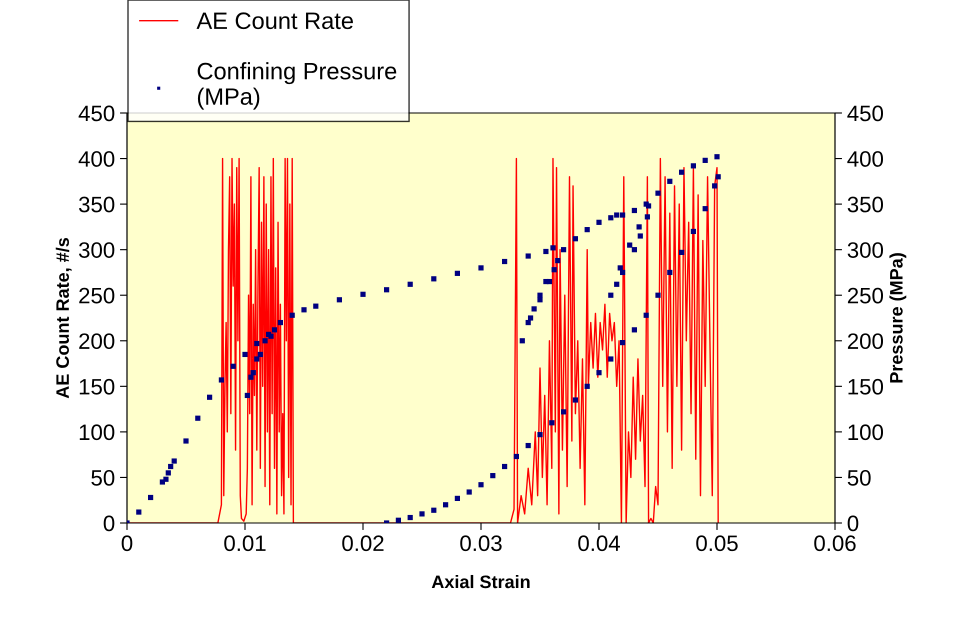 The height and width of the screenshot is (622, 955). What do you see at coordinates (127, 543) in the screenshot?
I see `x-tick-label: 0` at bounding box center [127, 543].